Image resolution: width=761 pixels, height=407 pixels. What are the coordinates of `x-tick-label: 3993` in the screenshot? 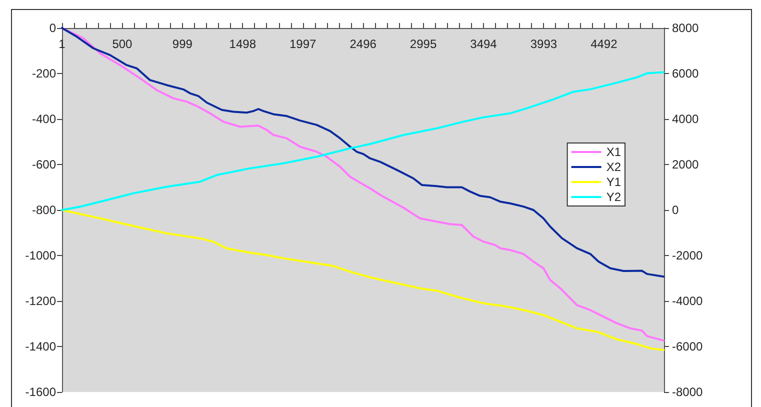 It's located at (544, 44).